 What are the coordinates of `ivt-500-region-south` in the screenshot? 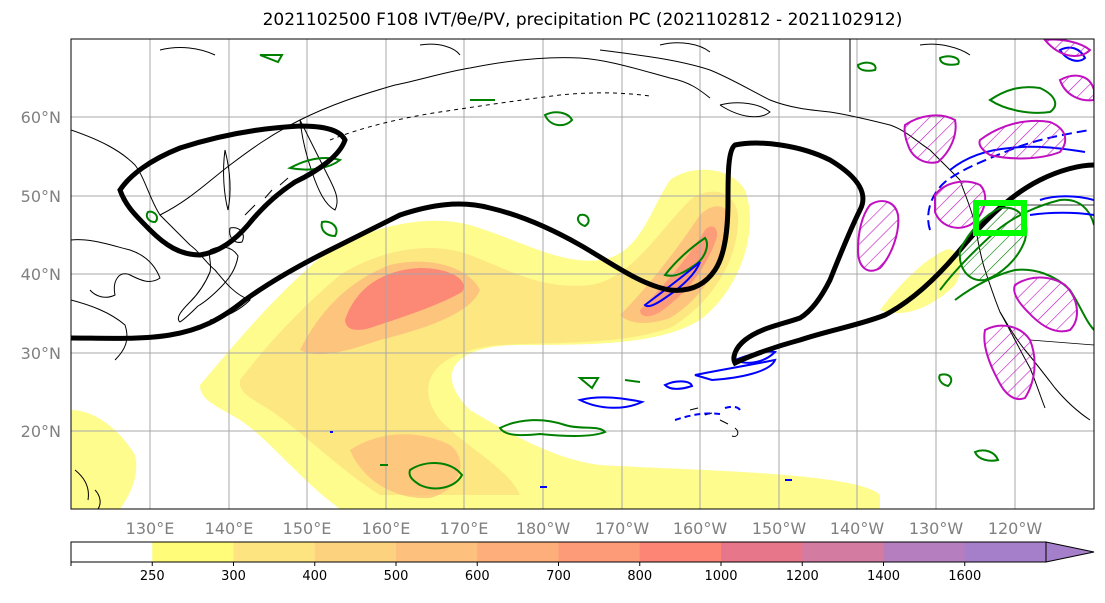 It's located at (405, 466).